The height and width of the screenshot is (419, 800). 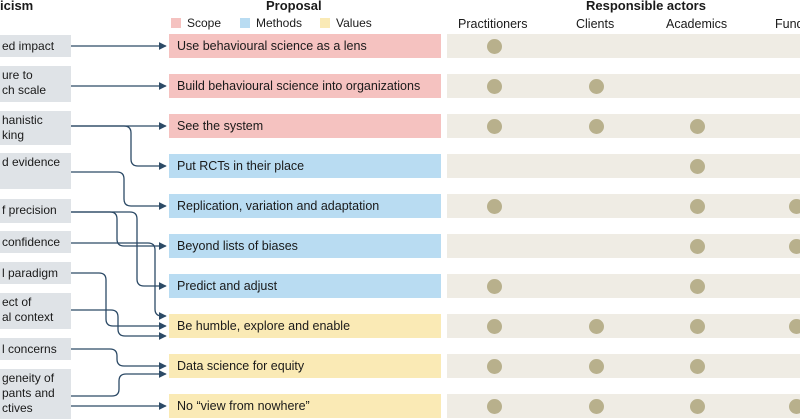 I want to click on criticism-line: d evidence, so click(x=31, y=162).